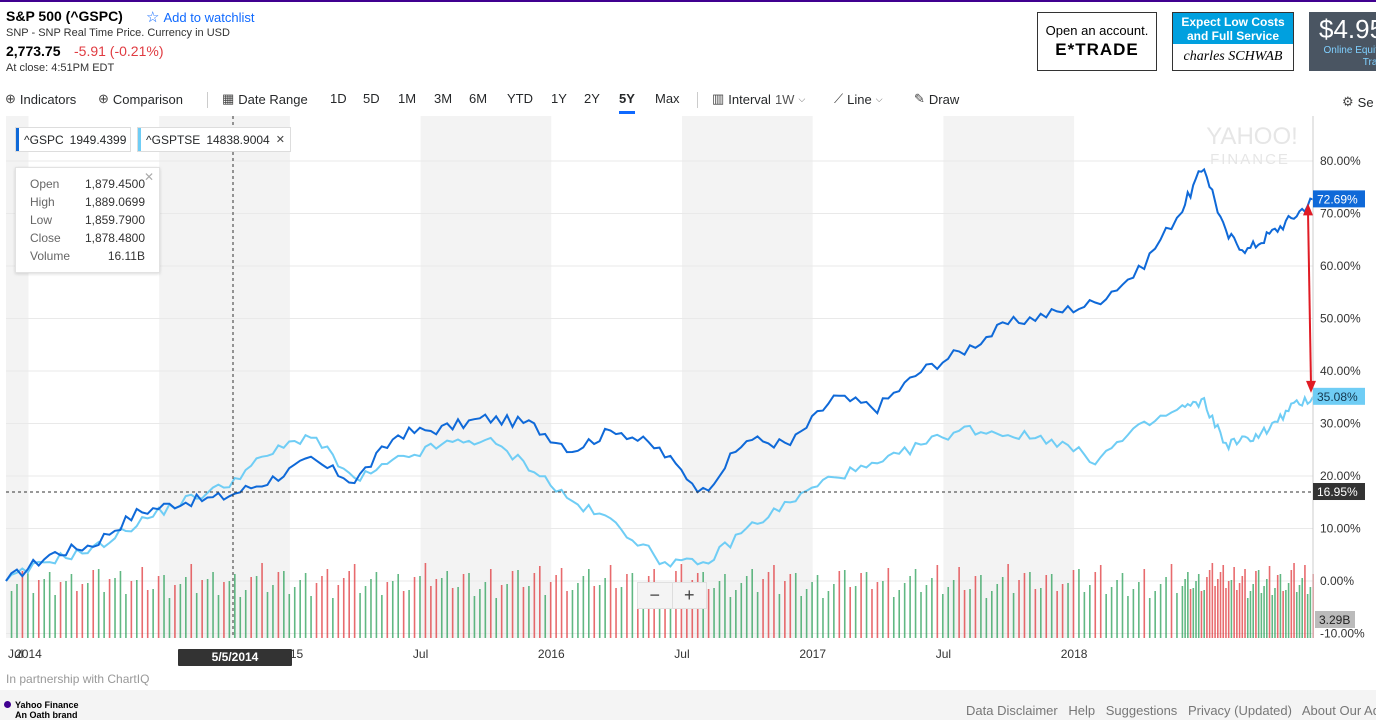 This screenshot has width=1376, height=720. What do you see at coordinates (209, 17) in the screenshot?
I see `watchlist-label: Add to watchlist` at bounding box center [209, 17].